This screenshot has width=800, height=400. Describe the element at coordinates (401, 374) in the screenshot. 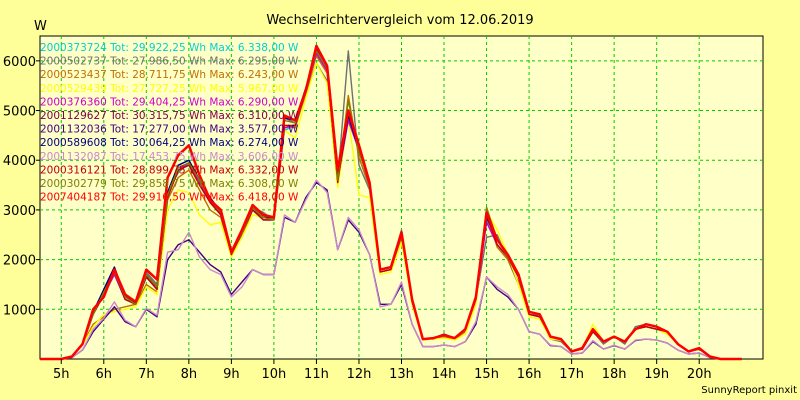

I see `x-tick-label: 13h` at that location.